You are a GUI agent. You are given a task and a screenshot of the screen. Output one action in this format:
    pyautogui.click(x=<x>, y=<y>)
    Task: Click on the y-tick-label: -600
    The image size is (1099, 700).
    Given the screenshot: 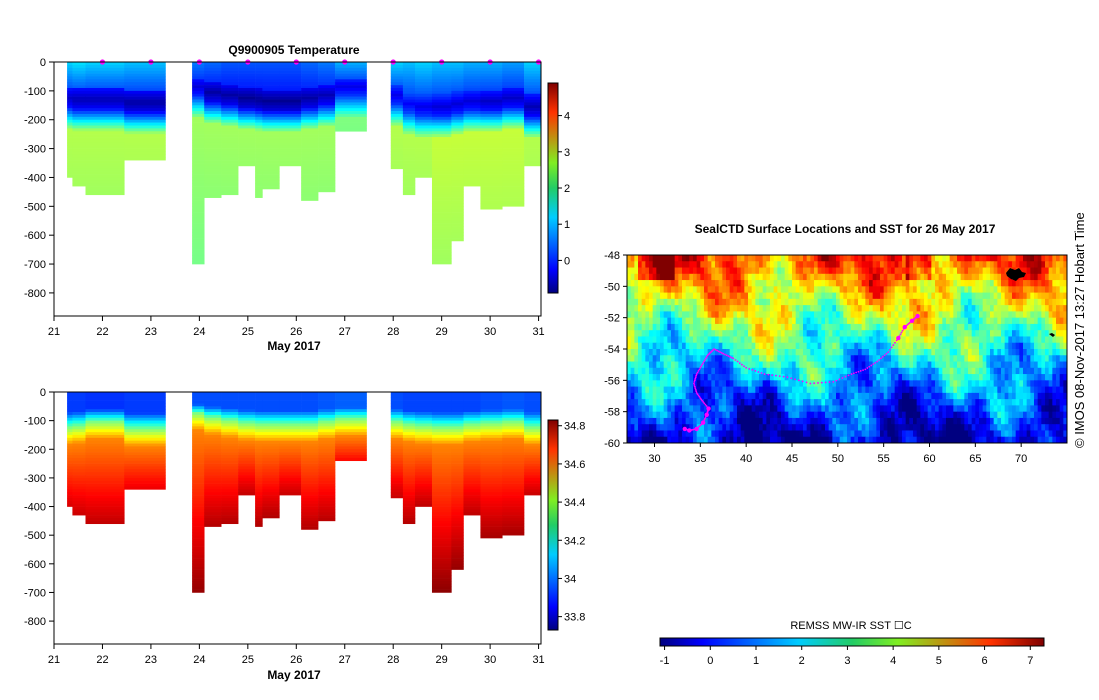 What is the action you would take?
    pyautogui.click(x=35, y=565)
    